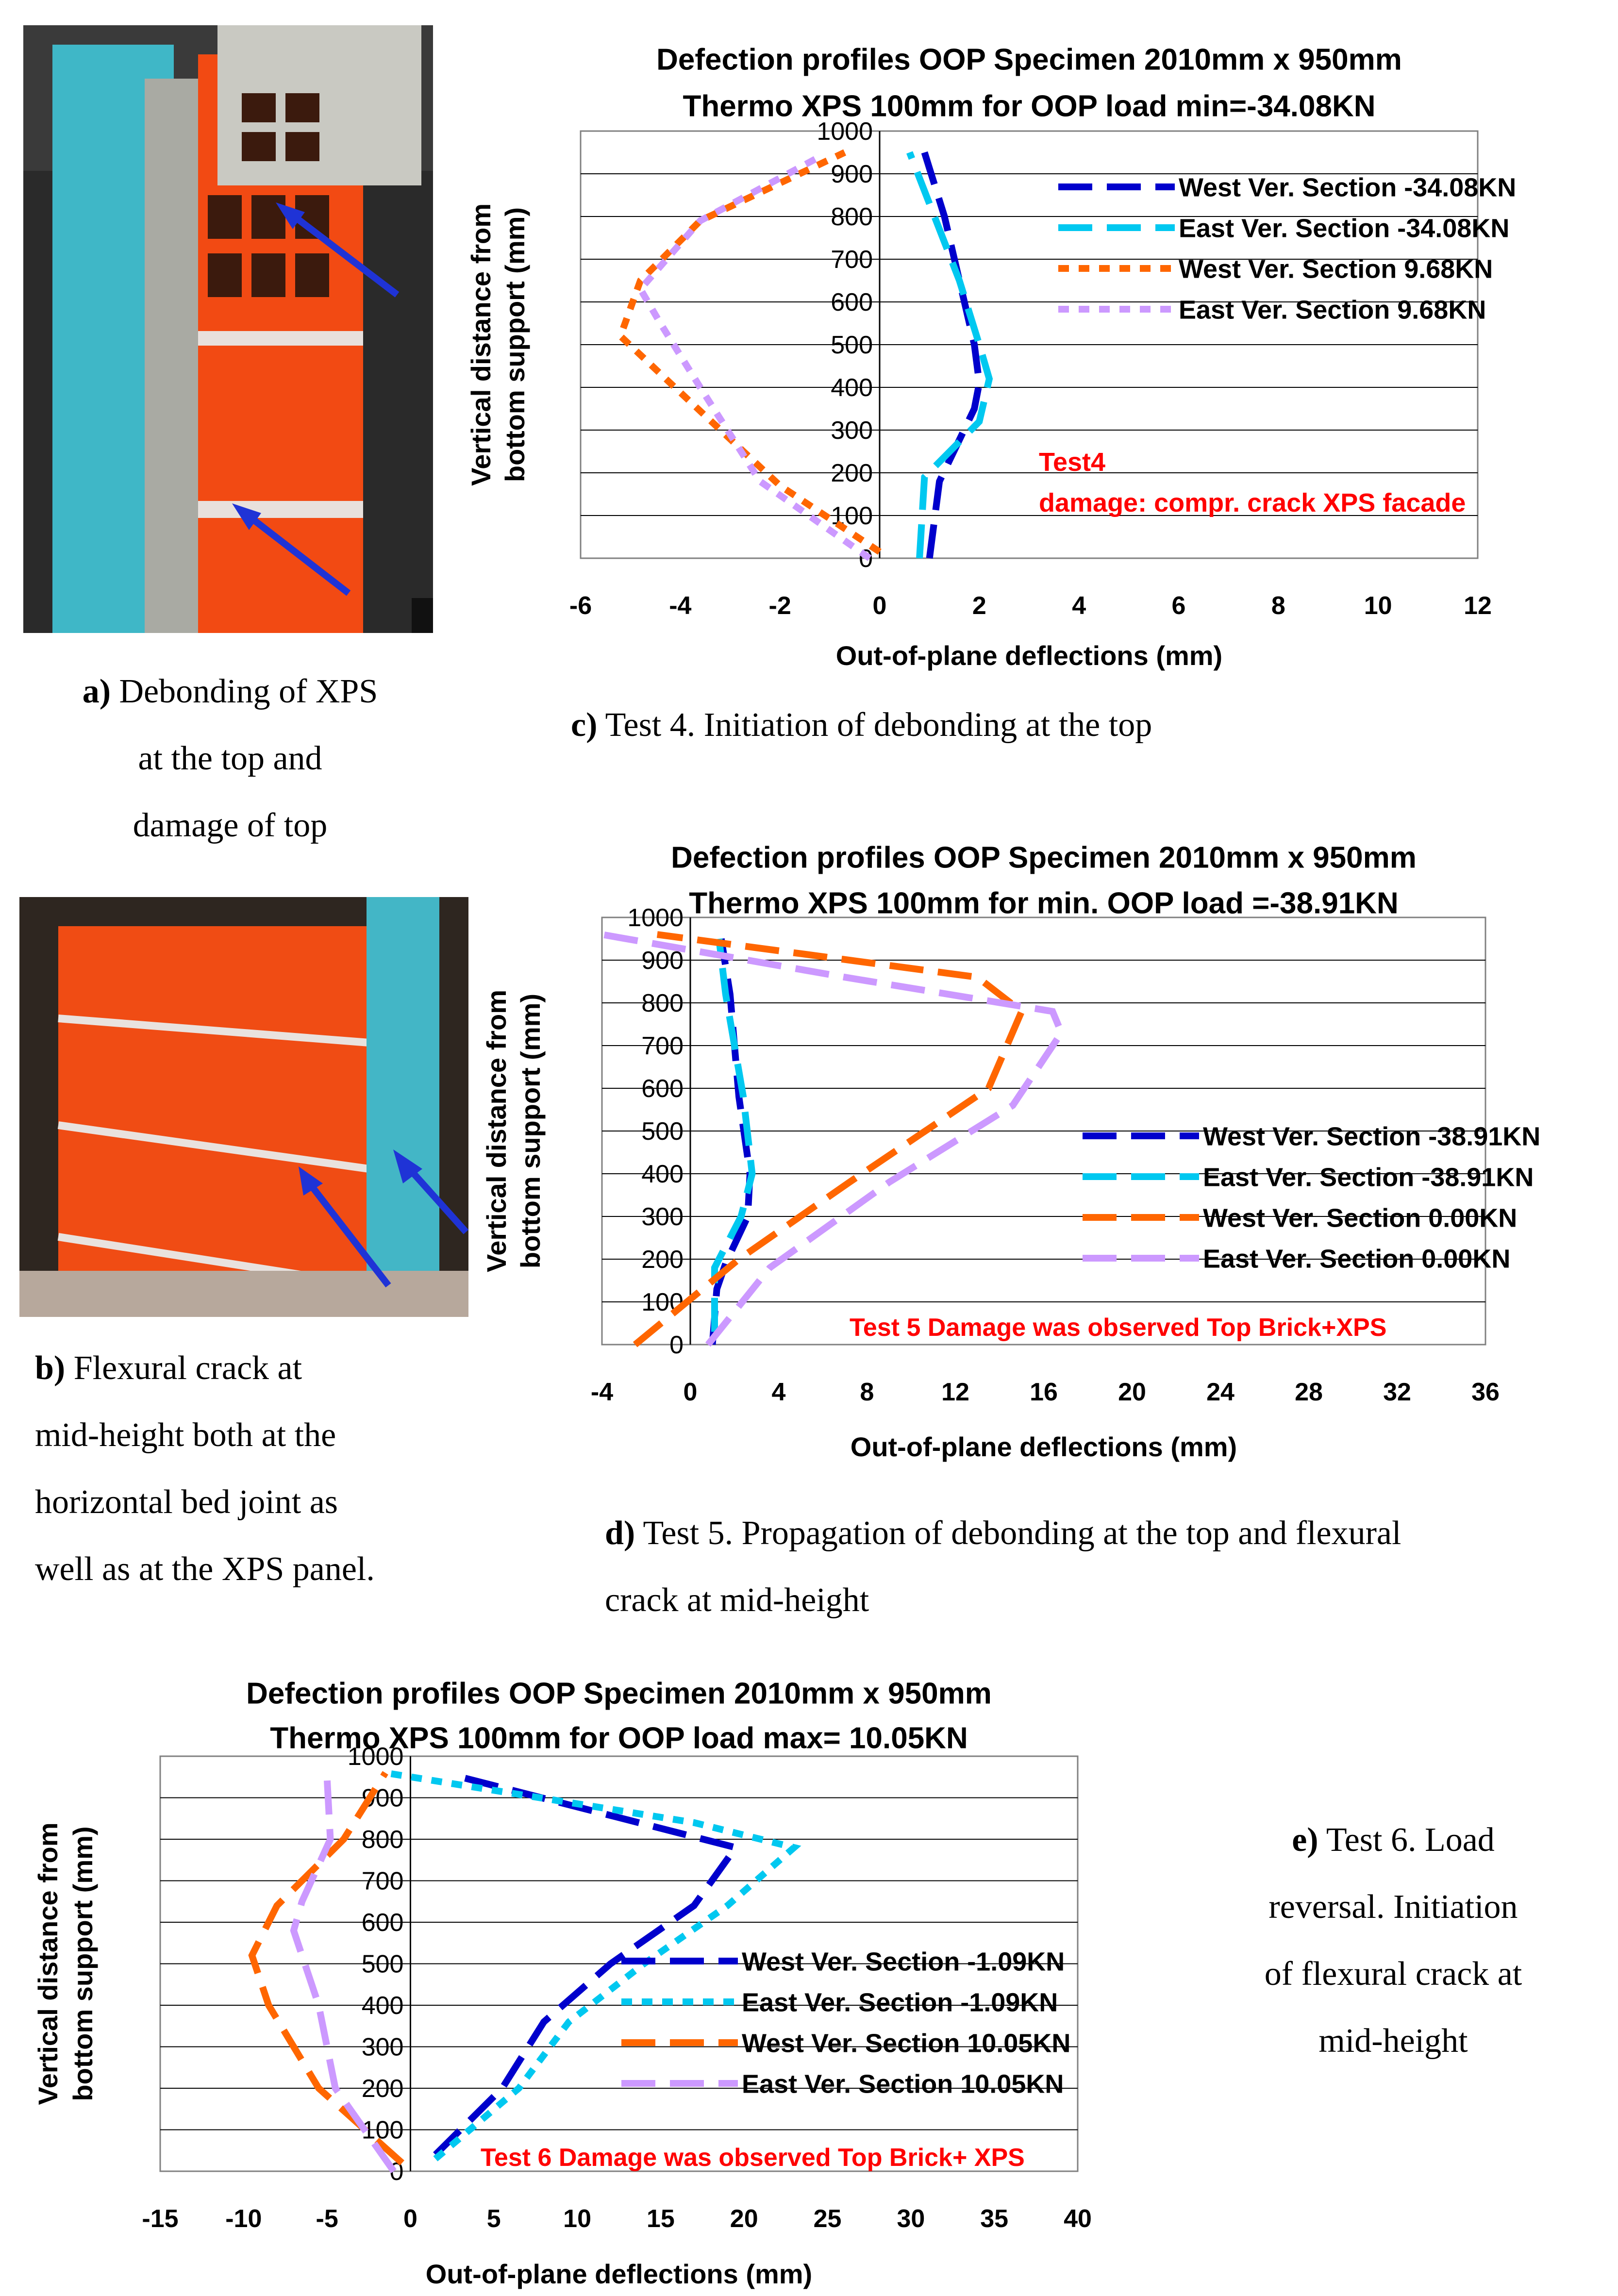 This screenshot has width=1618, height=2296. I want to click on legend-label: West Ver. Section 10.05KN, so click(906, 2043).